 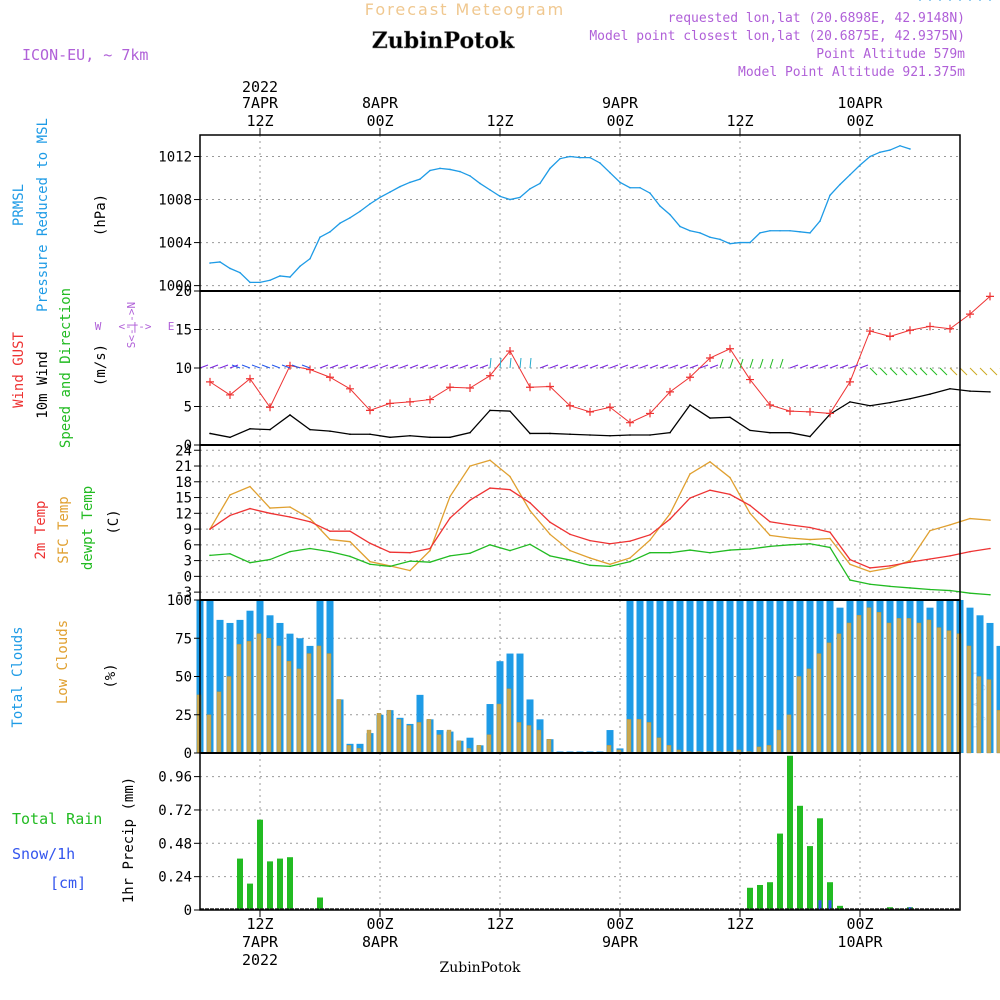 What do you see at coordinates (600, 413) in the screenshot?
I see `wind-speed-line` at bounding box center [600, 413].